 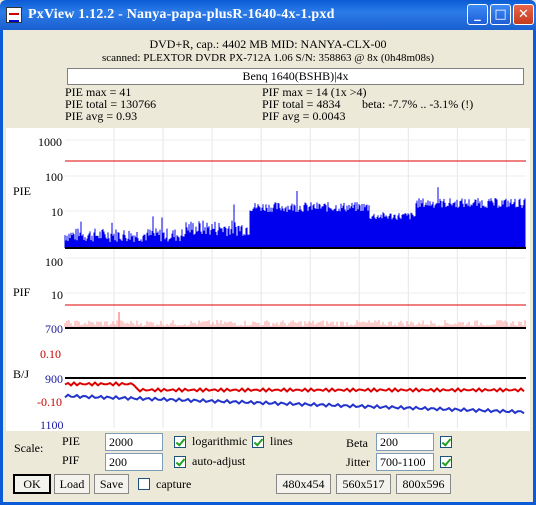 I want to click on pie-max-stat: PIE max = 41, so click(x=98, y=92).